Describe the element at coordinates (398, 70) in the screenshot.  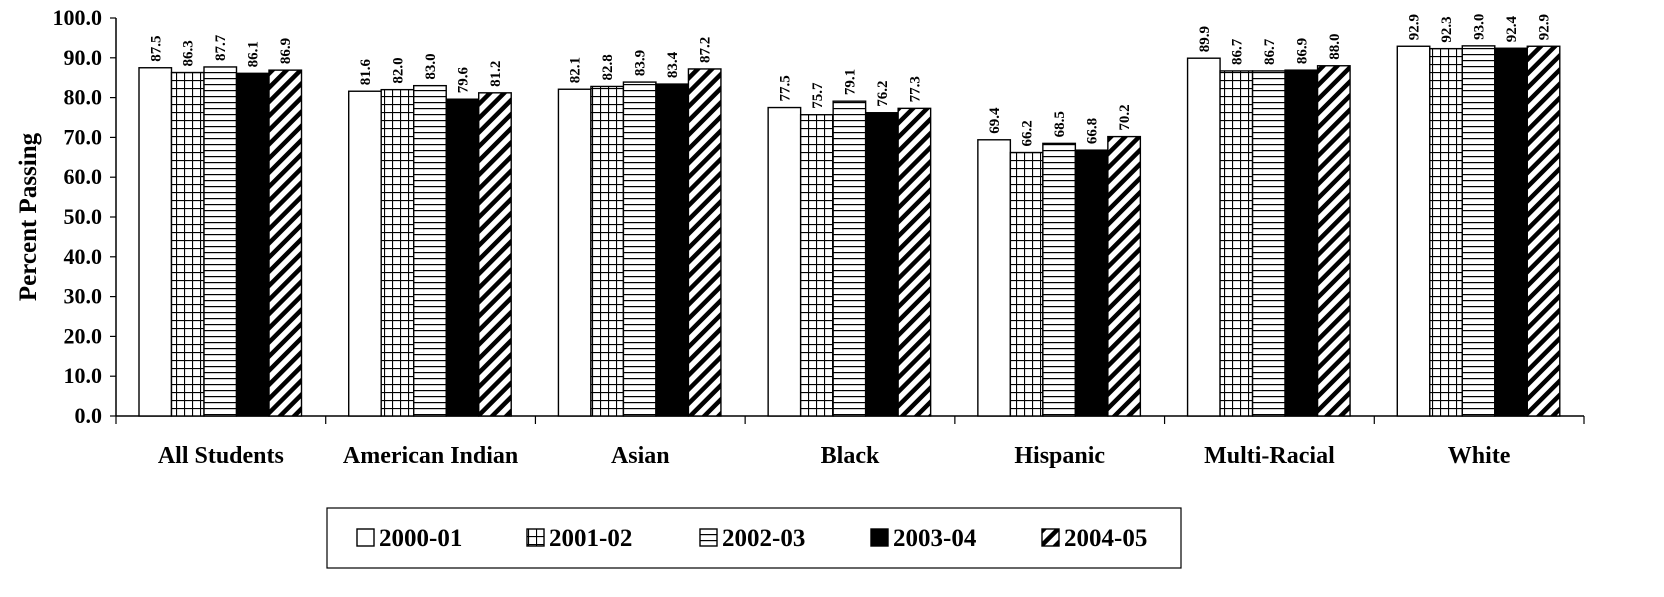
I see `data-label: 82.0` at that location.